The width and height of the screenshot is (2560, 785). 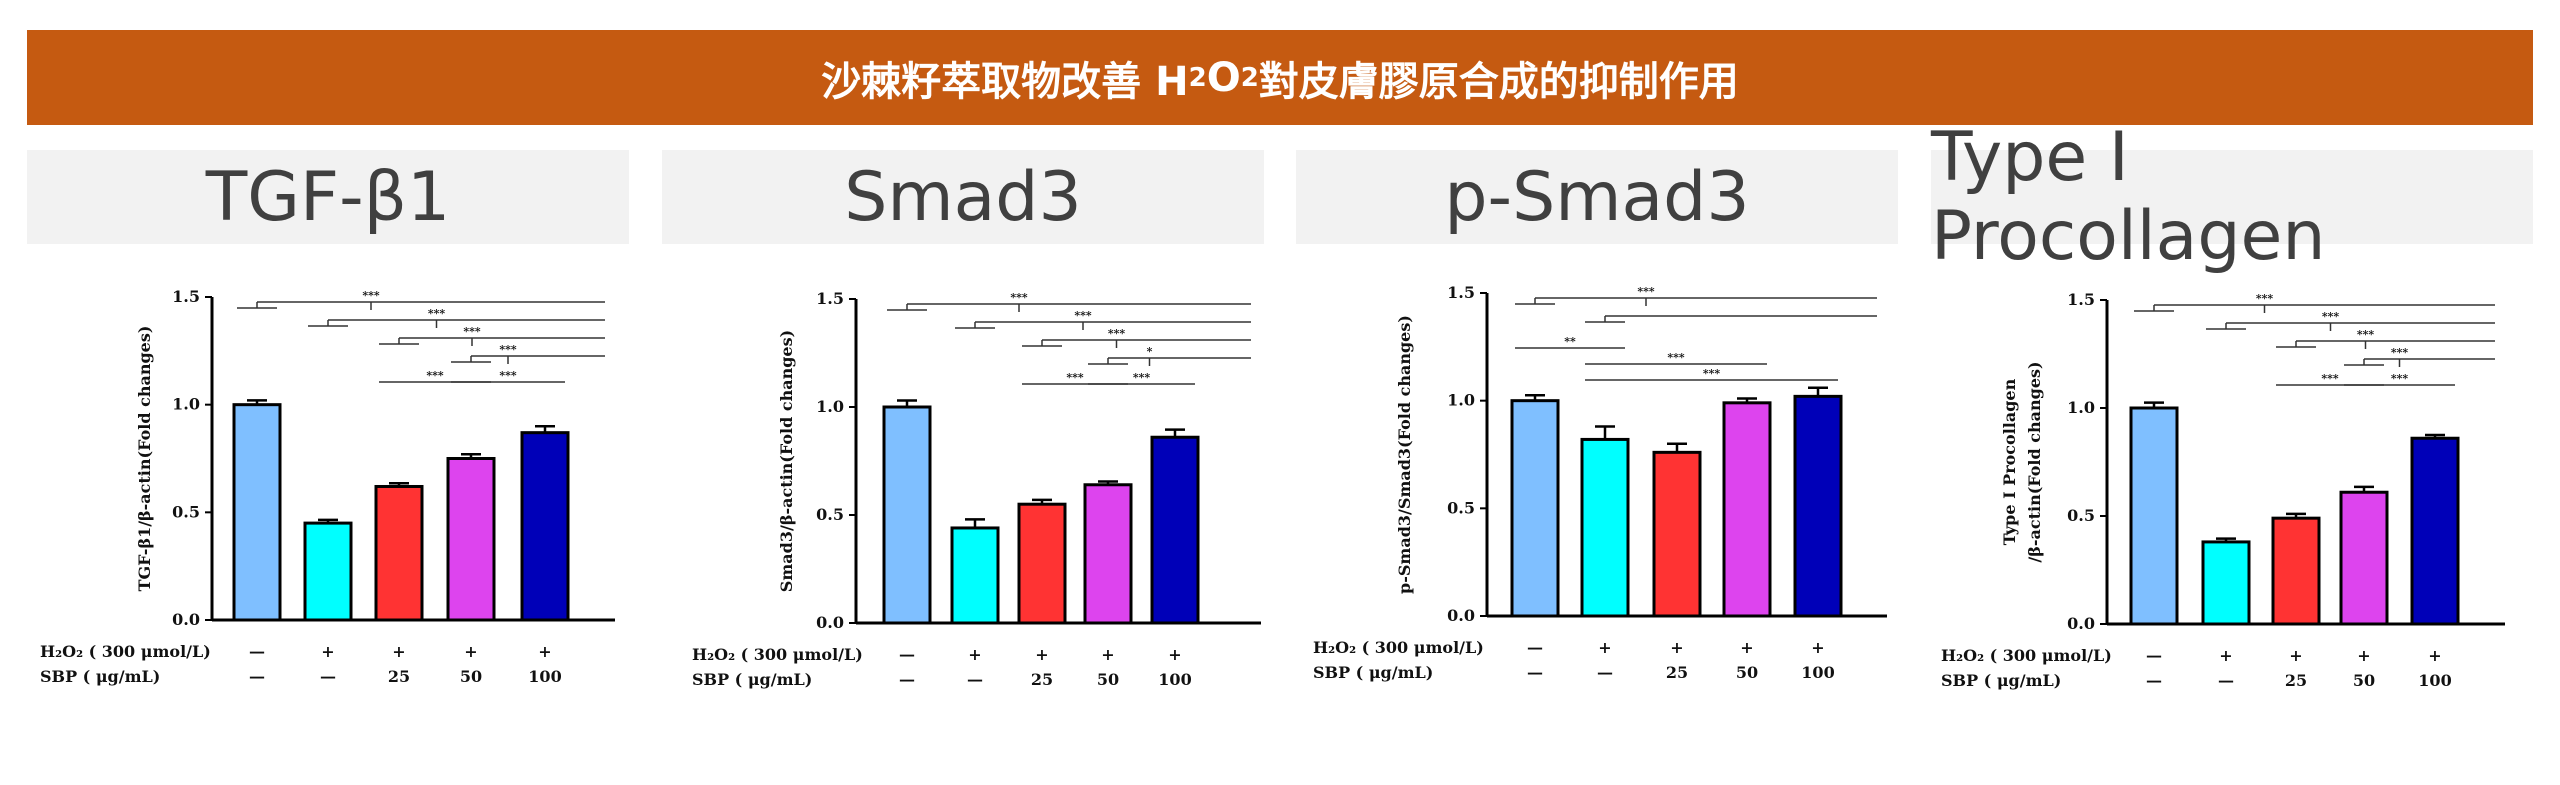 What do you see at coordinates (328, 197) in the screenshot?
I see `panel-title-tgf-beta1: TGF-β1` at bounding box center [328, 197].